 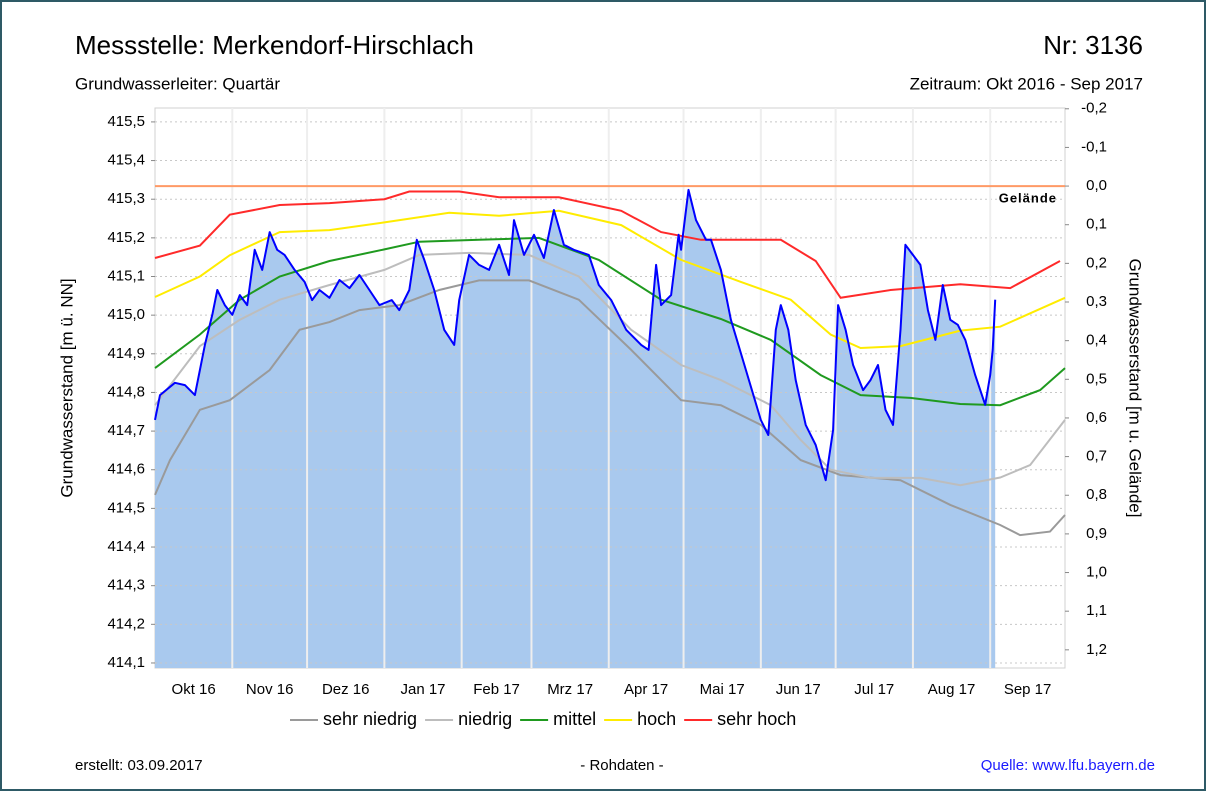 What do you see at coordinates (621, 765) in the screenshot?
I see `data-note: - Rohdaten -` at bounding box center [621, 765].